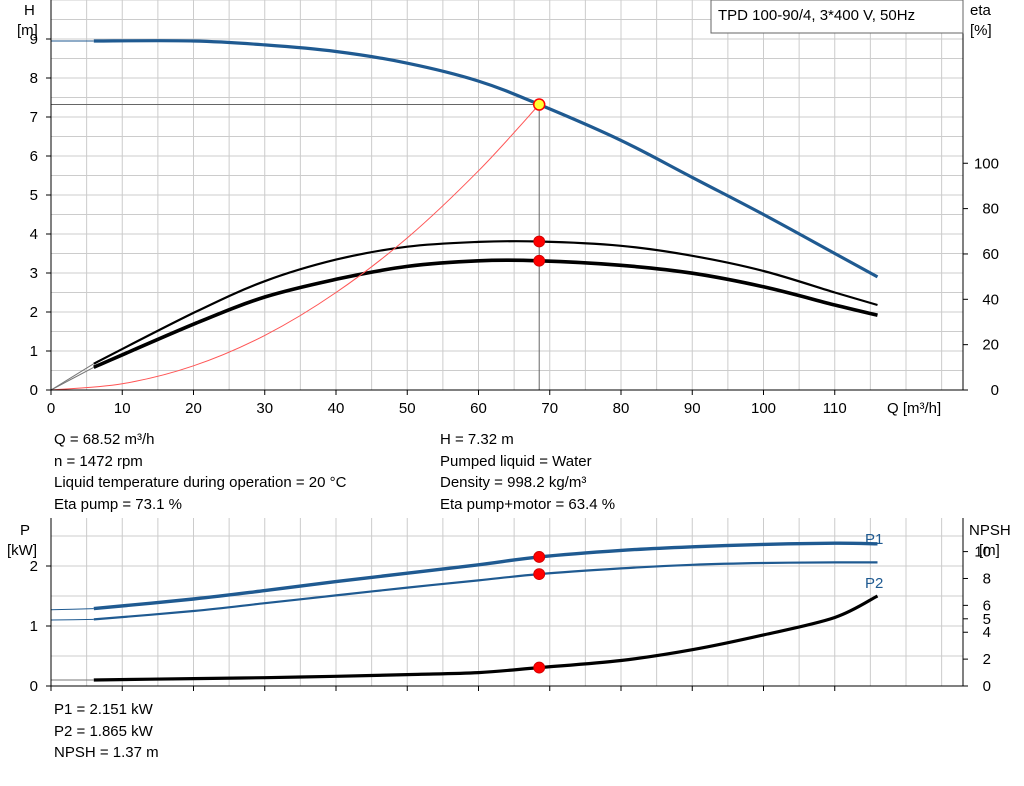  I want to click on info-speed: n = 1472 rpm, so click(98, 461).